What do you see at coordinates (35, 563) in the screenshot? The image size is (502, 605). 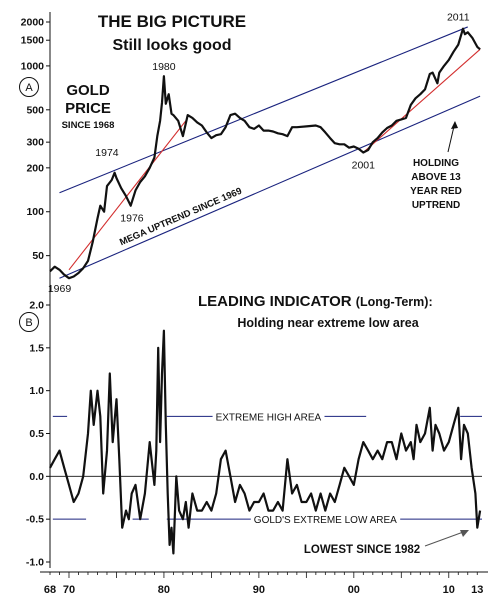 I see `y-tick-label: -1.0` at bounding box center [35, 563].